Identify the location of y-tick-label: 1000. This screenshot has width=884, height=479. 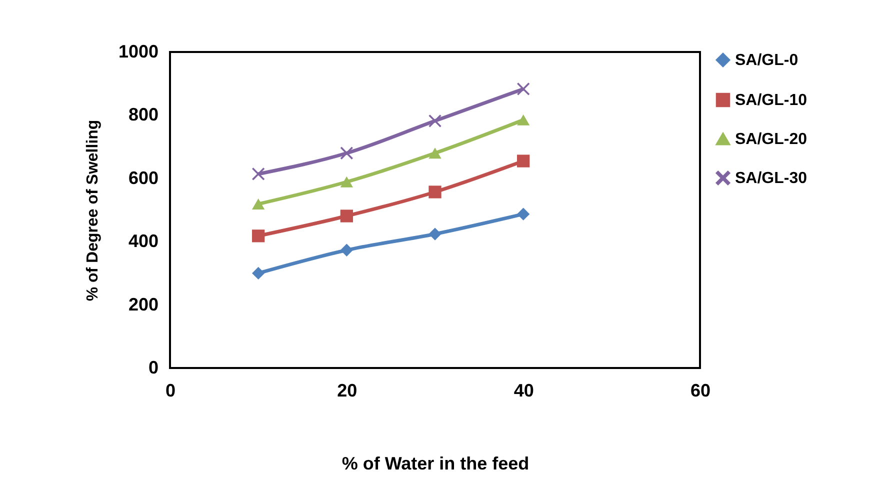
(138, 52).